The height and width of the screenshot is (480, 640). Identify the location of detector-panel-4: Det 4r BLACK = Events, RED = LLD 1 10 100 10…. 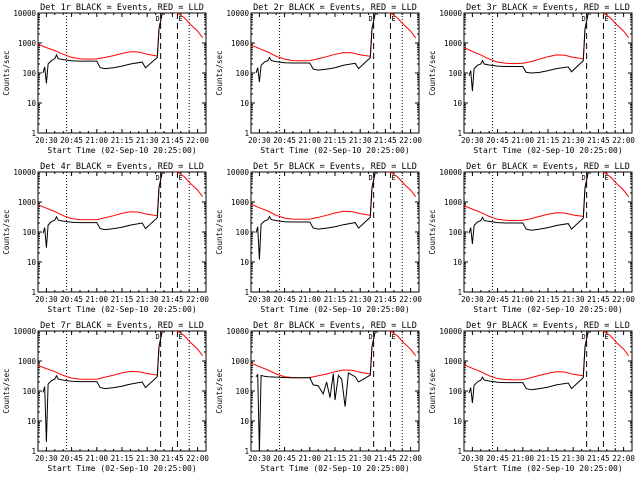
(105, 238).